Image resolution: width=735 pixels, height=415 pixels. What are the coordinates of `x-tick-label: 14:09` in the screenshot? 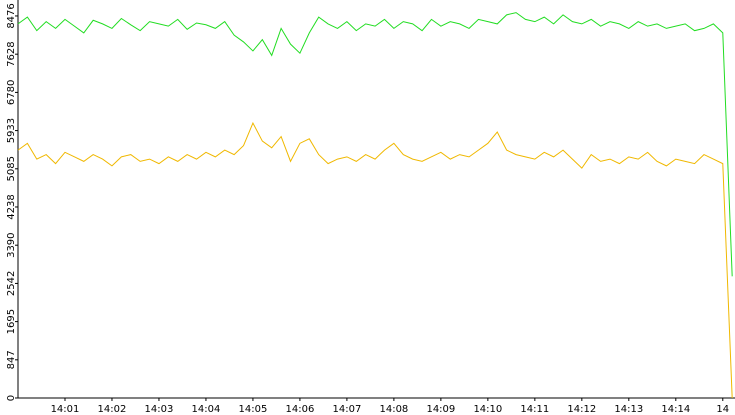 It's located at (440, 409).